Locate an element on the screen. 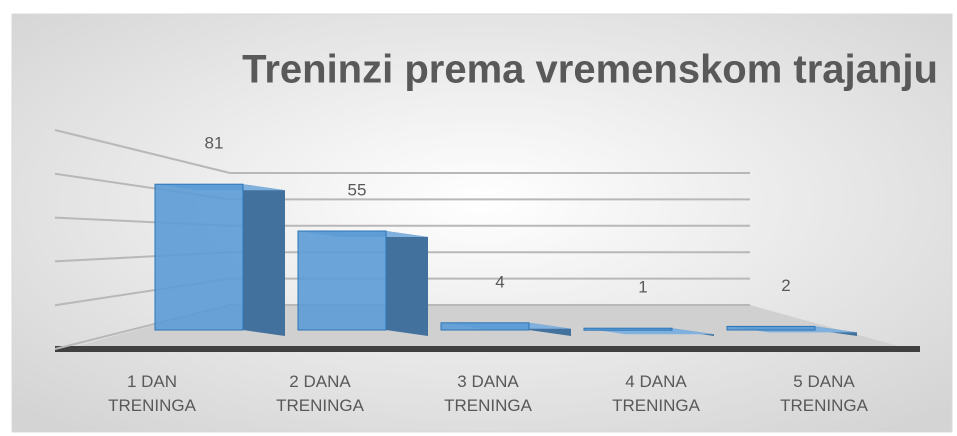 The height and width of the screenshot is (436, 957). grid-line is located at coordinates (142, 151).